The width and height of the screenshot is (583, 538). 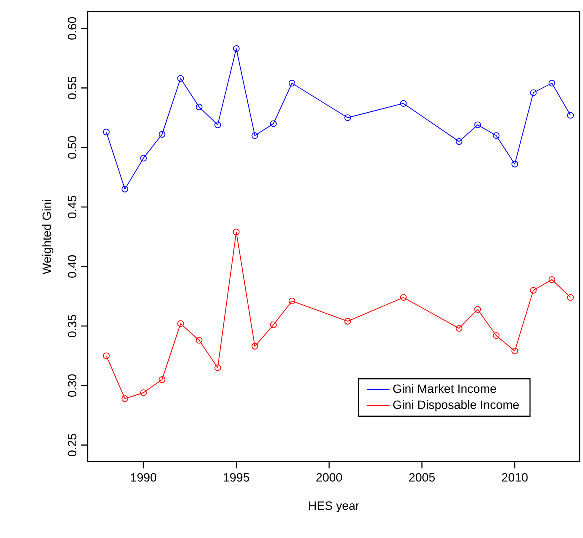 What do you see at coordinates (237, 477) in the screenshot?
I see `x-tick-label: 1995` at bounding box center [237, 477].